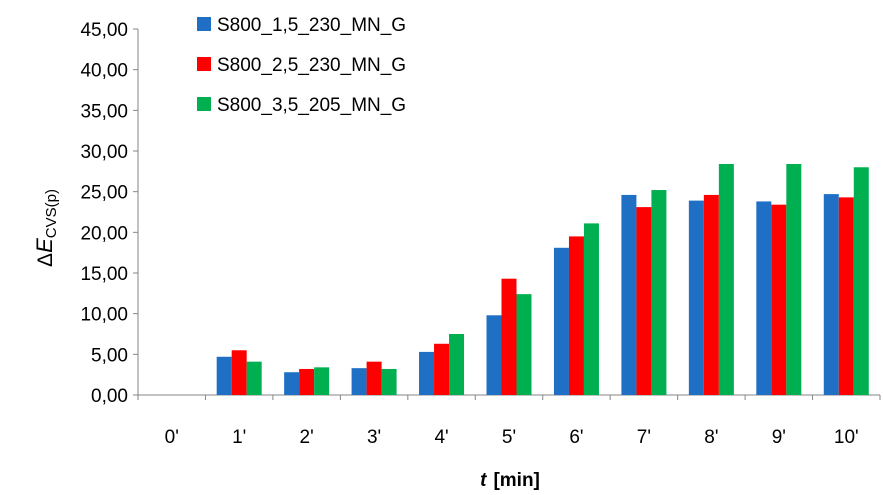 This screenshot has width=883, height=495. What do you see at coordinates (104, 71) in the screenshot?
I see `y-tick-label: 40,00` at bounding box center [104, 71].